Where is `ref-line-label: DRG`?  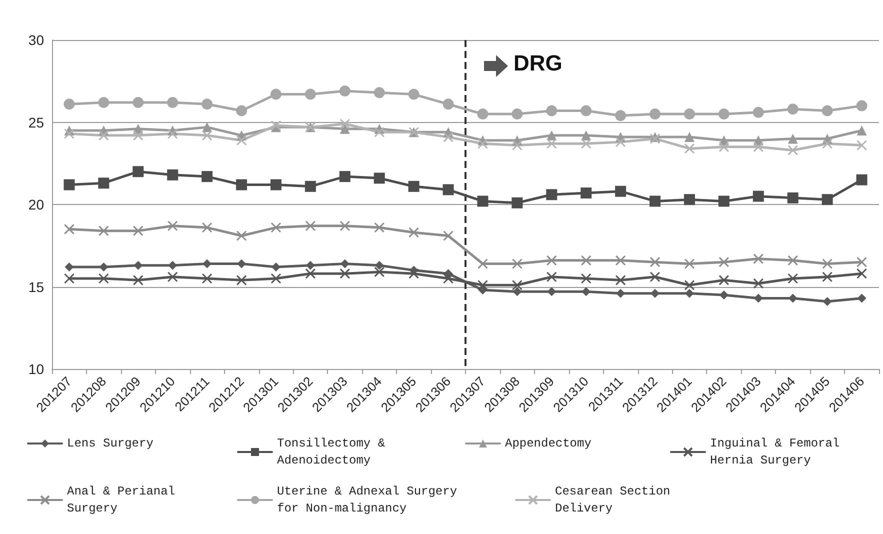
ref-line-label: DRG is located at coordinates (538, 63).